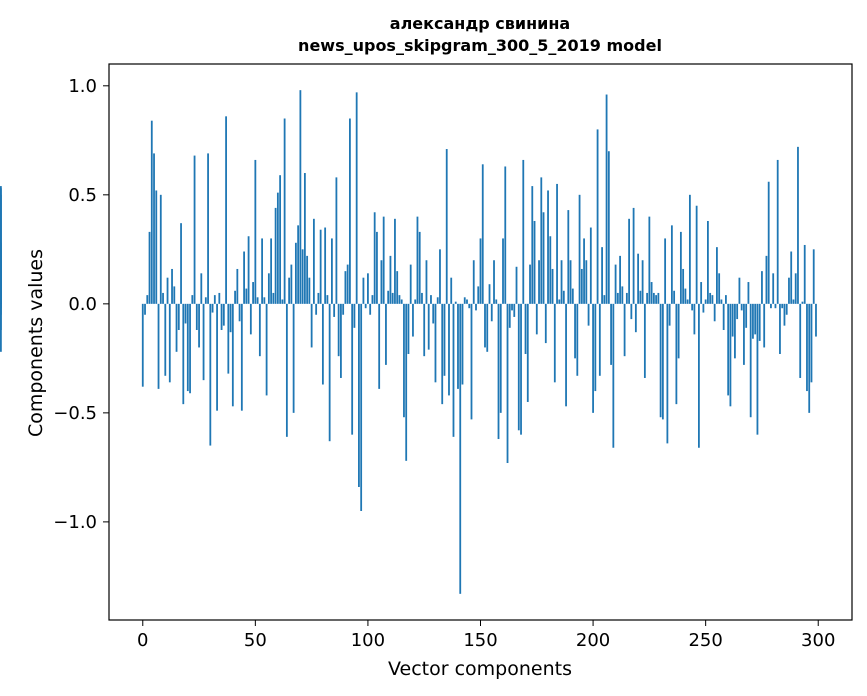 This screenshot has width=867, height=696. What do you see at coordinates (480, 23) in the screenshot?
I see `chart-title-line-1: александр свинина` at bounding box center [480, 23].